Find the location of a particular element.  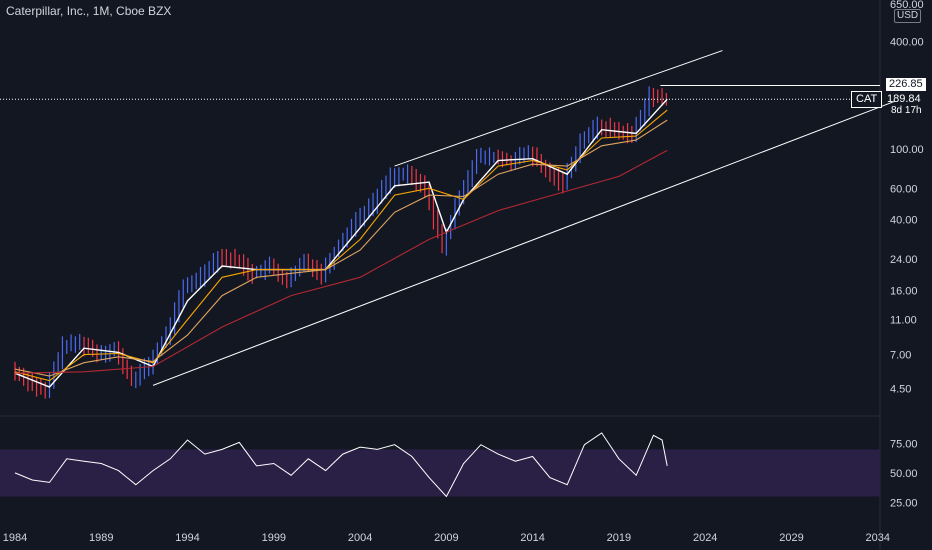

time-tick-label: 1999 is located at coordinates (274, 538).